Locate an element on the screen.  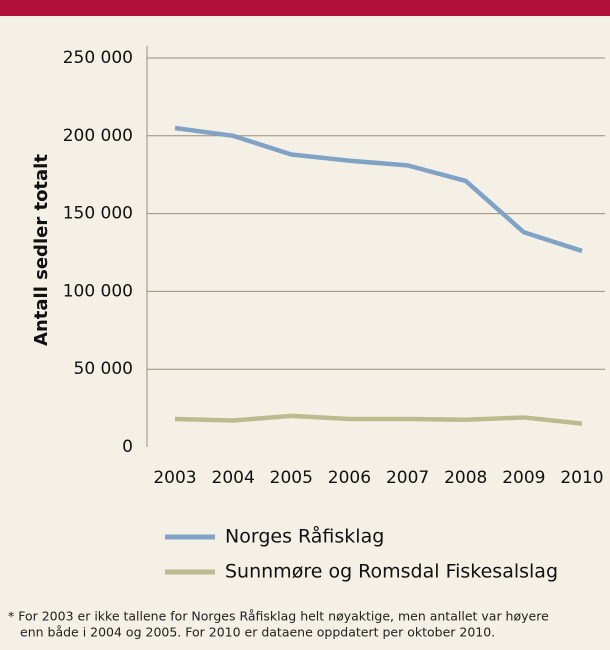
legend-label: Sunnmøre og Romsdal Fiskesalslag is located at coordinates (391, 572).